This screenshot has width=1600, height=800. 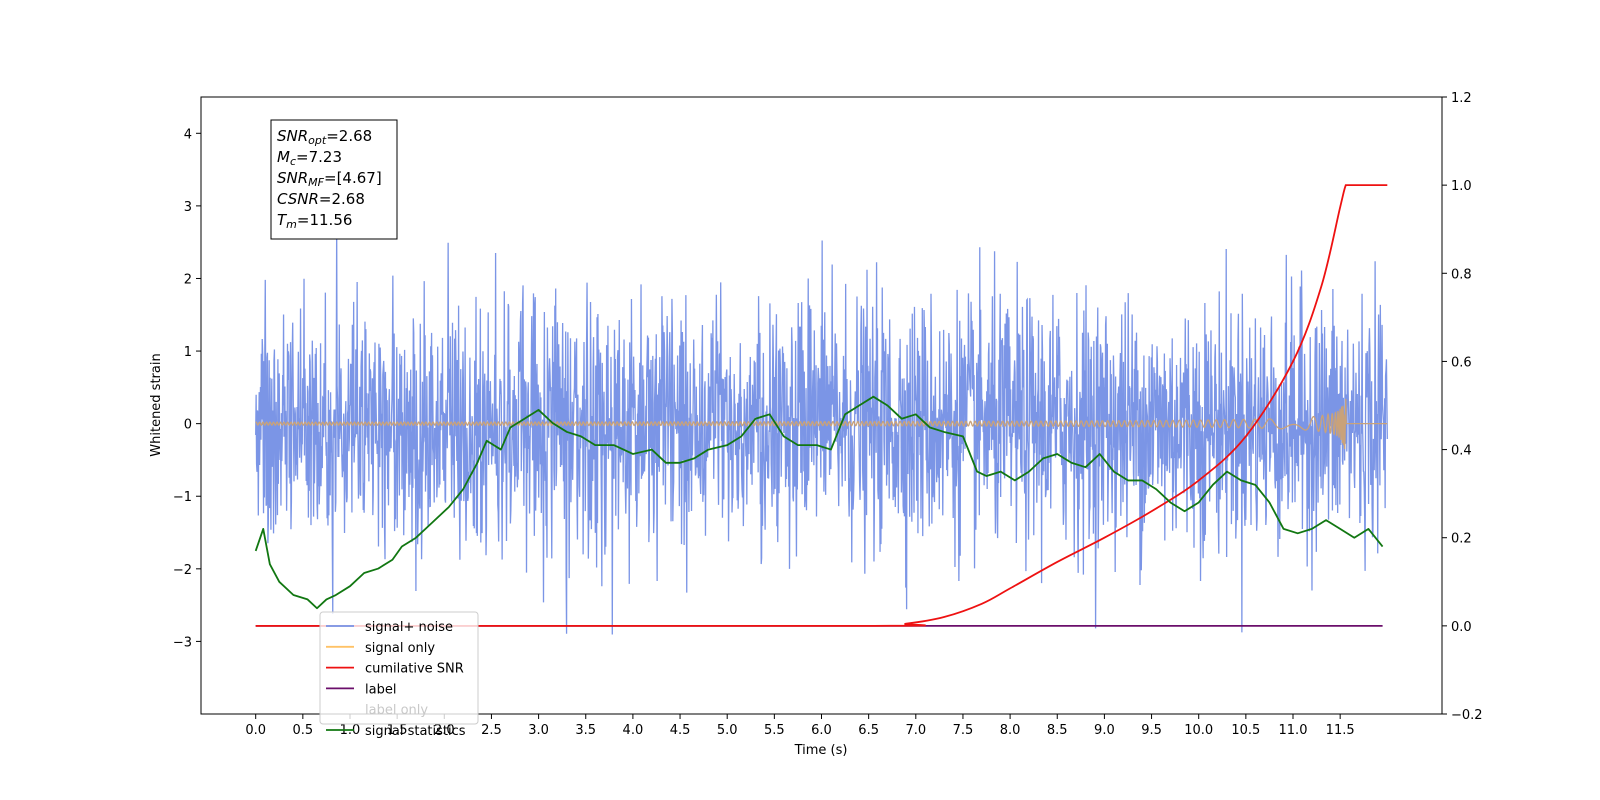 What do you see at coordinates (283, 157) in the screenshot?
I see `annotation-symbol: M` at bounding box center [283, 157].